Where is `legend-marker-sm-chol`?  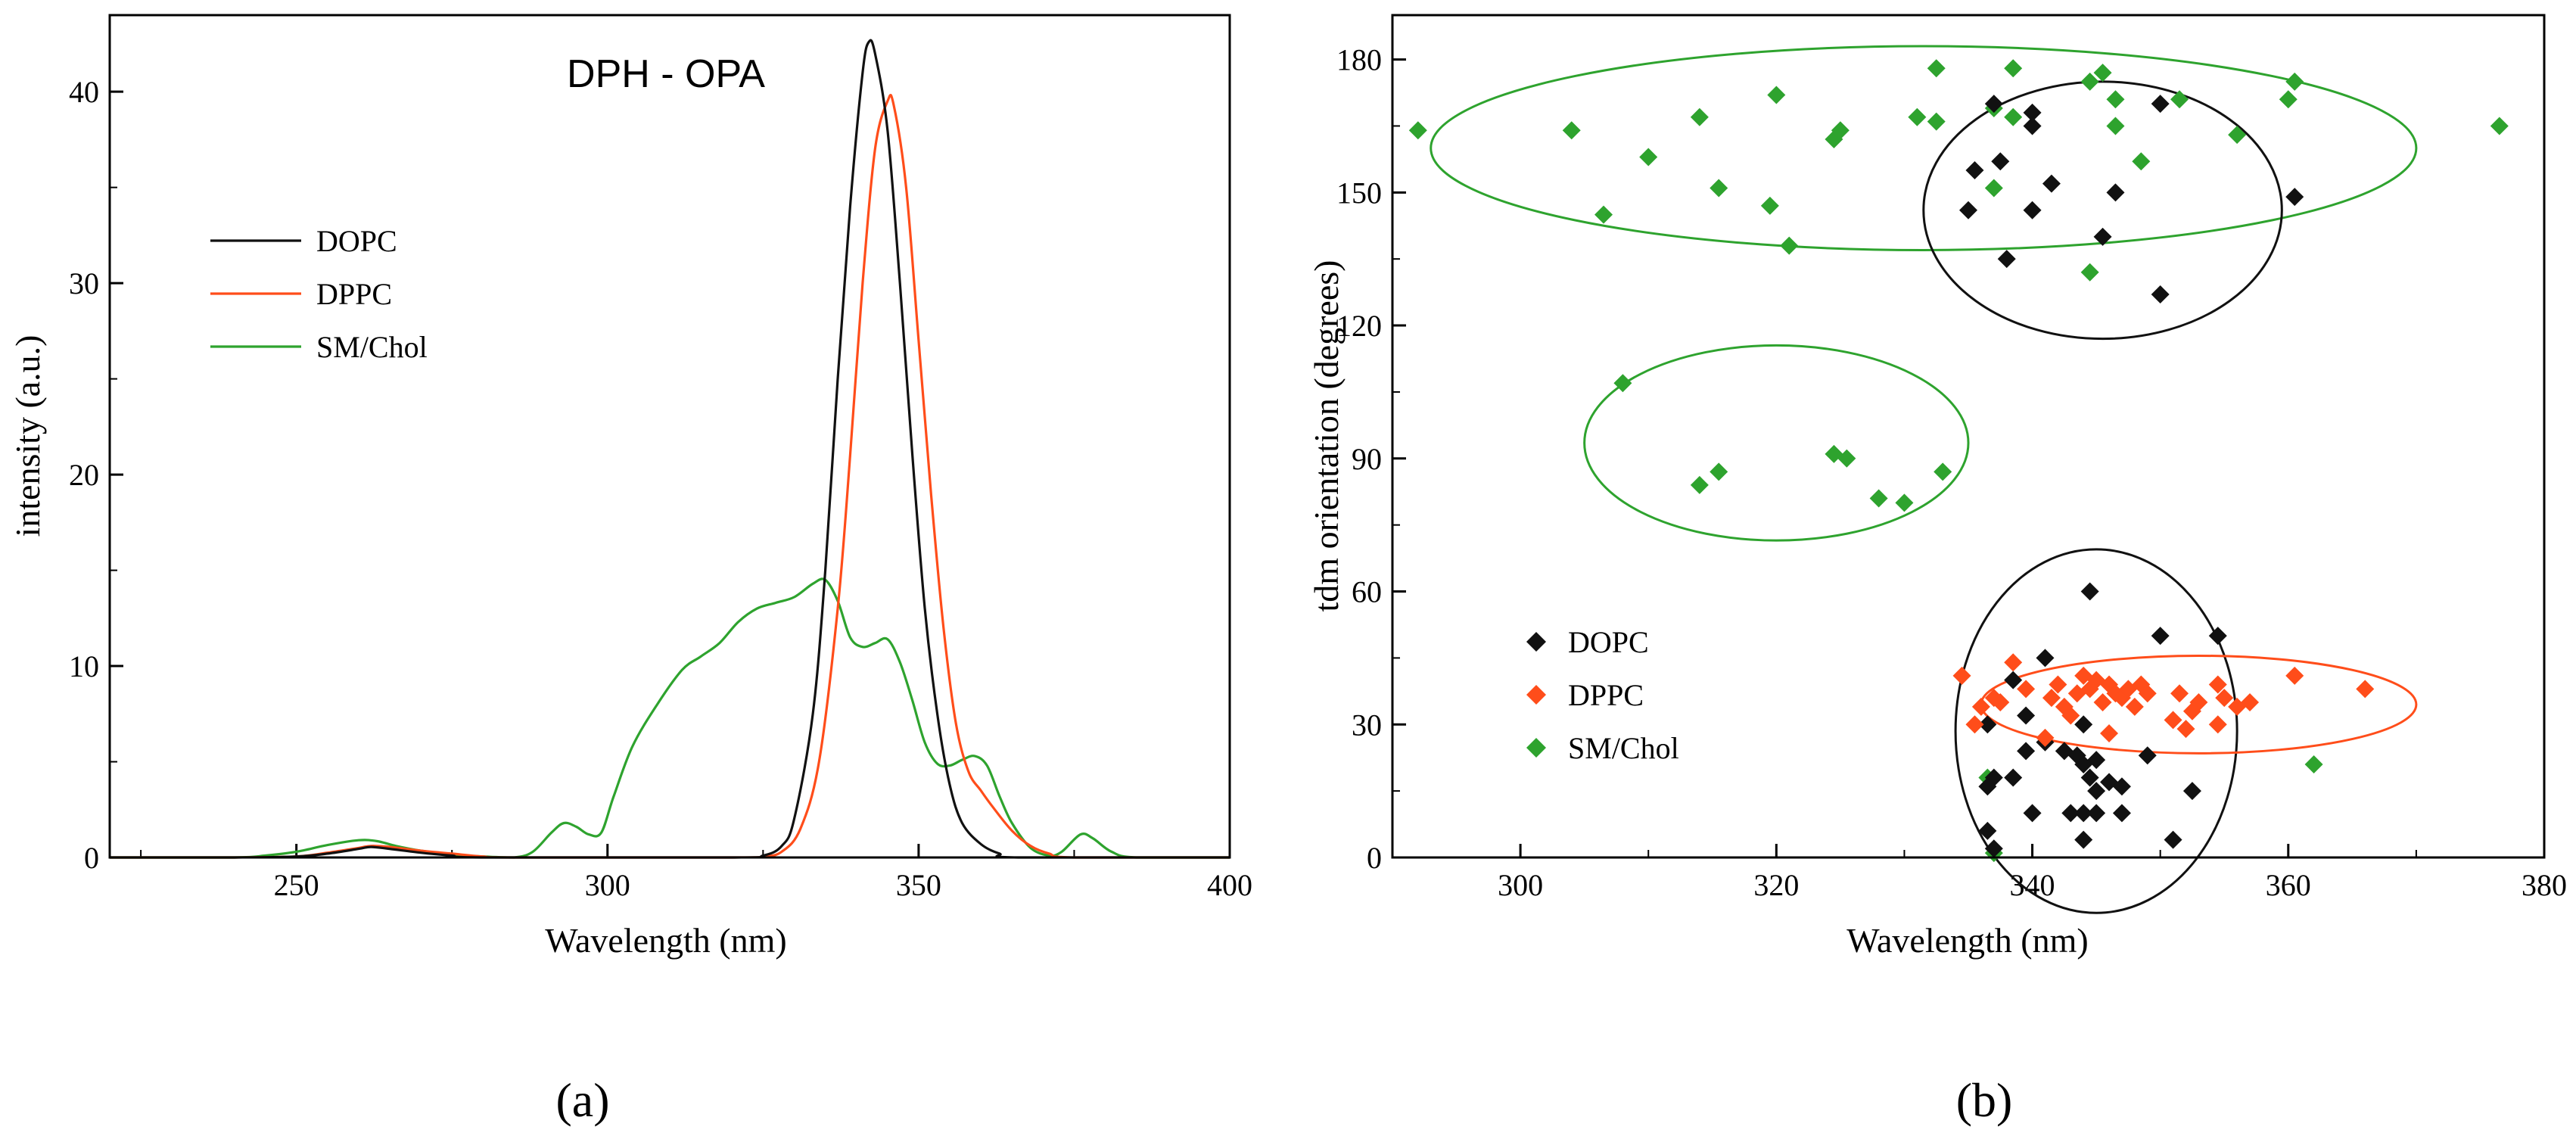
legend-marker-sm-chol is located at coordinates (1536, 748).